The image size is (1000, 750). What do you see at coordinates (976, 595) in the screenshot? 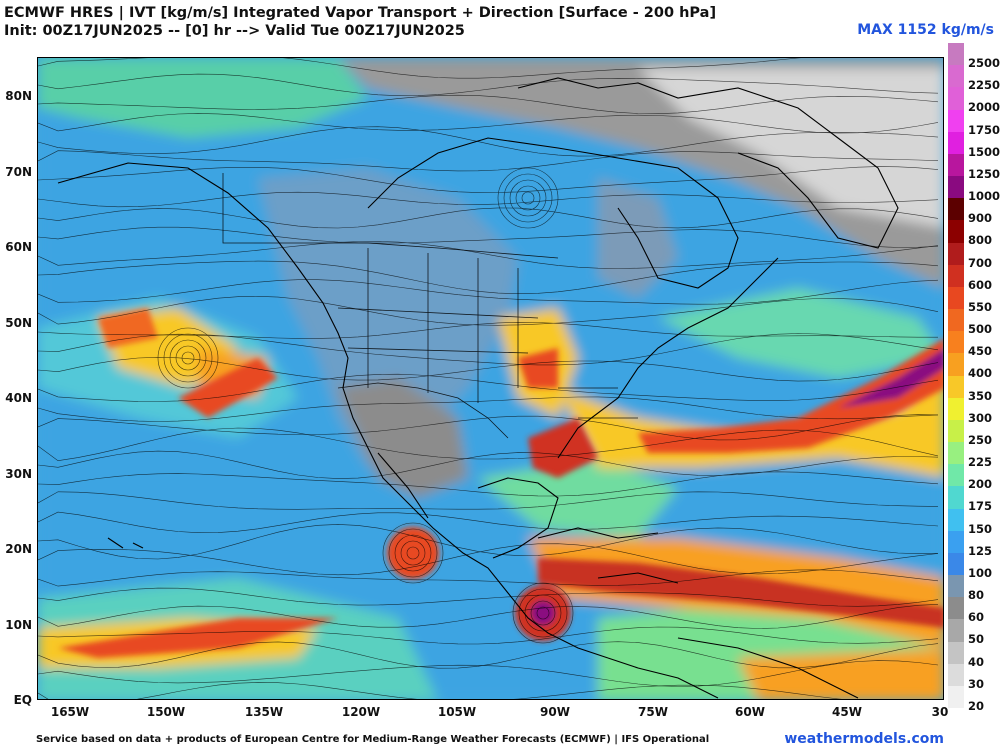
I see `colorbar-level-label: 80` at bounding box center [976, 595].